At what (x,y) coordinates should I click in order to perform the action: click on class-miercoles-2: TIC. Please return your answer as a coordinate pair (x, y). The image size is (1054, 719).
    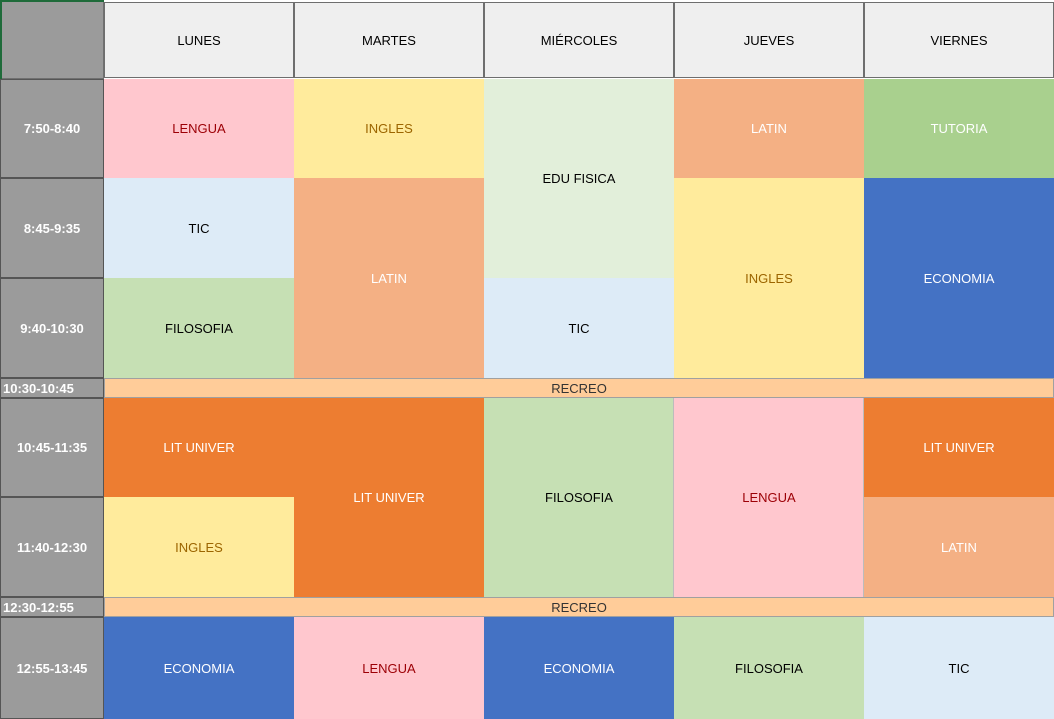
    Looking at the image, I should click on (579, 328).